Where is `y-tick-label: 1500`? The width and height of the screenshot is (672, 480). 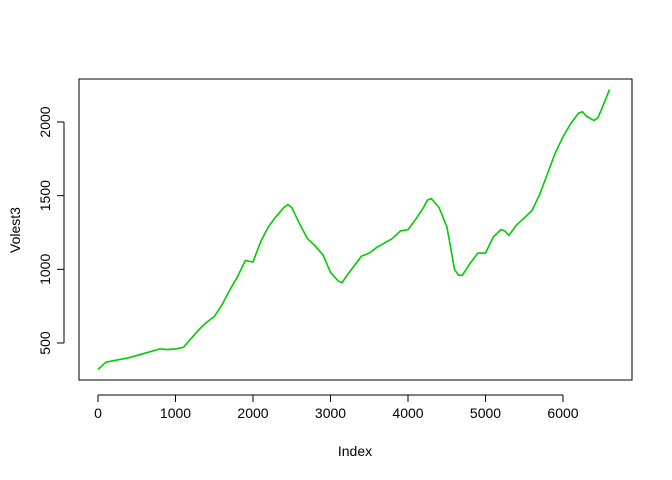
y-tick-label: 1500 is located at coordinates (45, 195).